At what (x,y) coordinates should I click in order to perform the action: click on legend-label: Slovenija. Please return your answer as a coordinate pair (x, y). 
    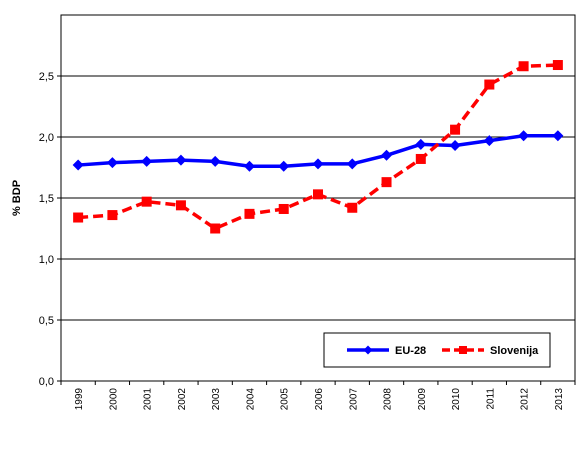
    Looking at the image, I should click on (514, 351).